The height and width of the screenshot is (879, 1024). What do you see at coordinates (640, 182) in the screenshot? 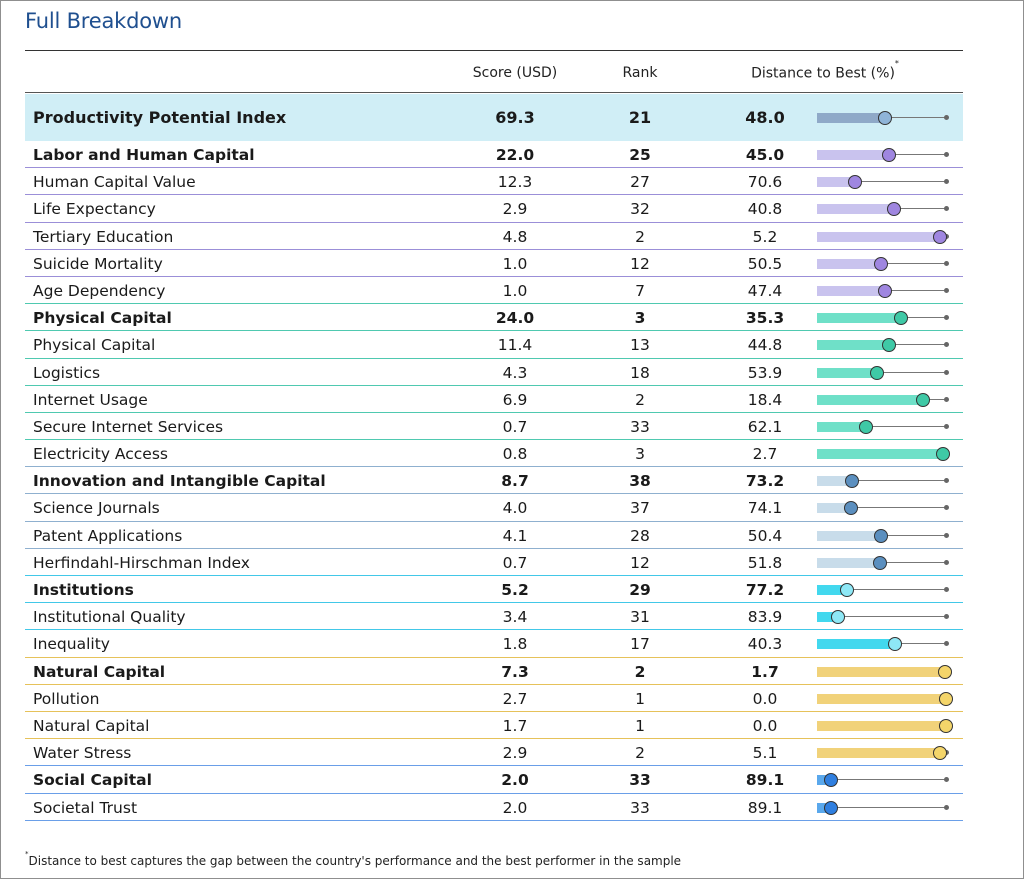
I see `row-rank: 27` at bounding box center [640, 182].